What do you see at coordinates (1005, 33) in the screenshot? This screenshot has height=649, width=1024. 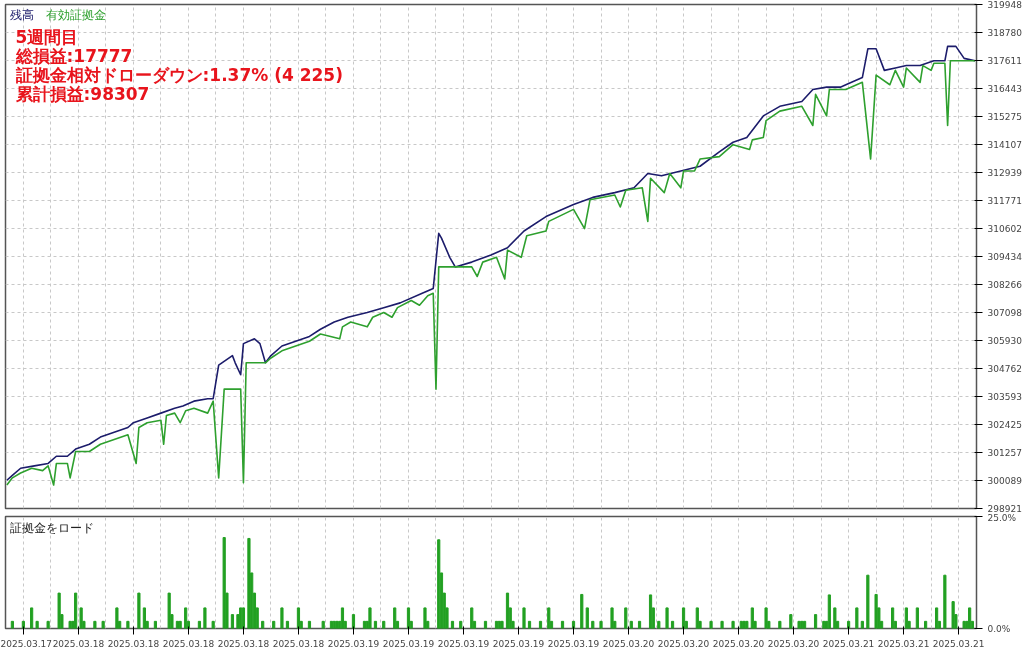 I see `y-tick-label: 318780` at bounding box center [1005, 33].